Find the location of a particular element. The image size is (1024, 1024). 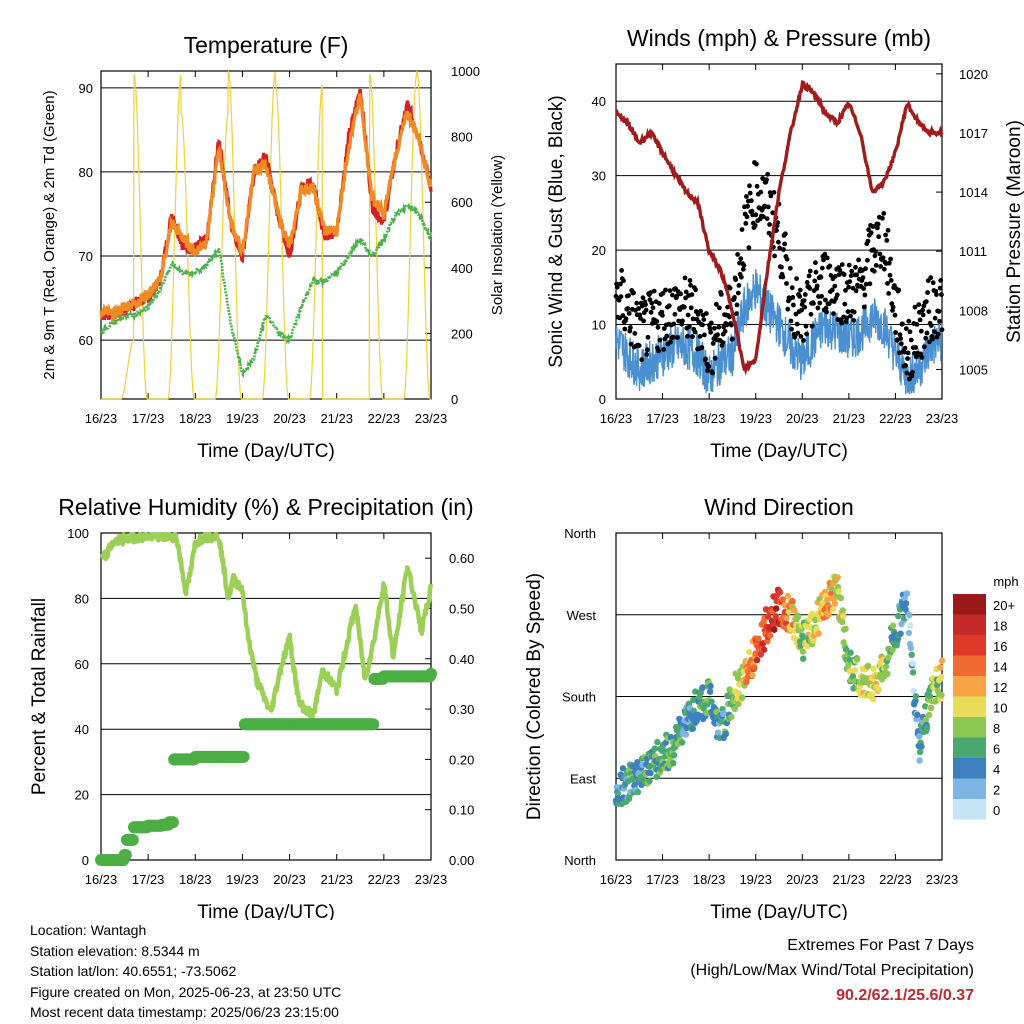

legend-label: 8 is located at coordinates (996, 728).